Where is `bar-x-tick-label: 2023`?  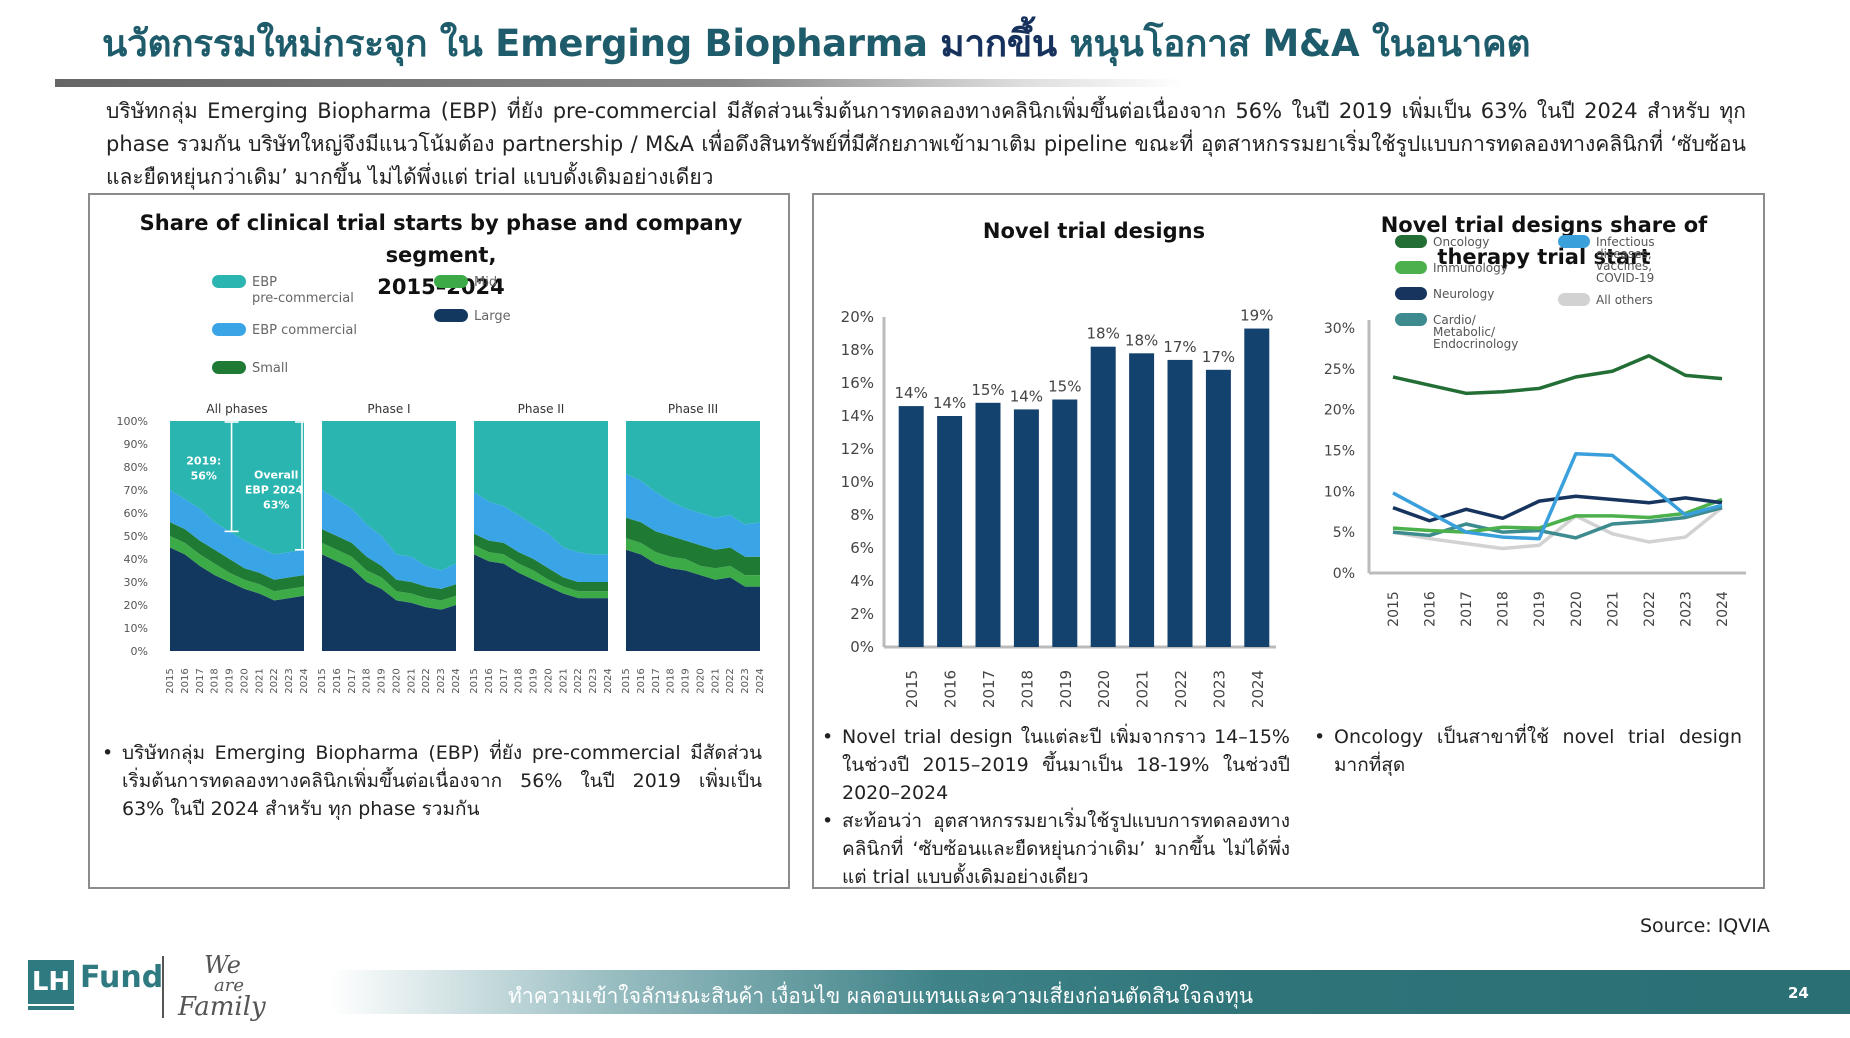
bar-x-tick-label: 2023 is located at coordinates (1219, 689).